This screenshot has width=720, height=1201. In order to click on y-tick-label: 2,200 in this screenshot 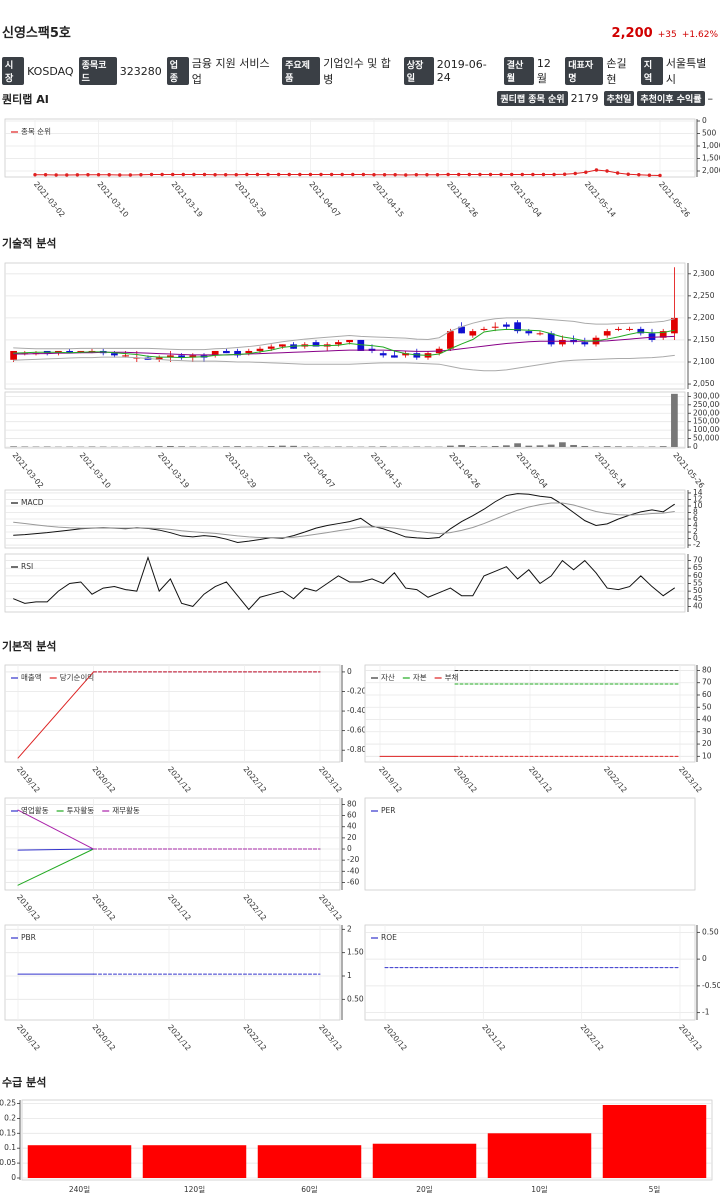, I will do `click(704, 317)`.